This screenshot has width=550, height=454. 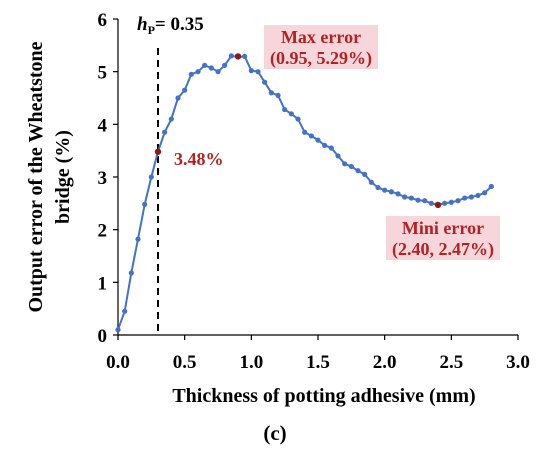 What do you see at coordinates (179, 24) in the screenshot?
I see `hp-label-value: = 0.35` at bounding box center [179, 24].